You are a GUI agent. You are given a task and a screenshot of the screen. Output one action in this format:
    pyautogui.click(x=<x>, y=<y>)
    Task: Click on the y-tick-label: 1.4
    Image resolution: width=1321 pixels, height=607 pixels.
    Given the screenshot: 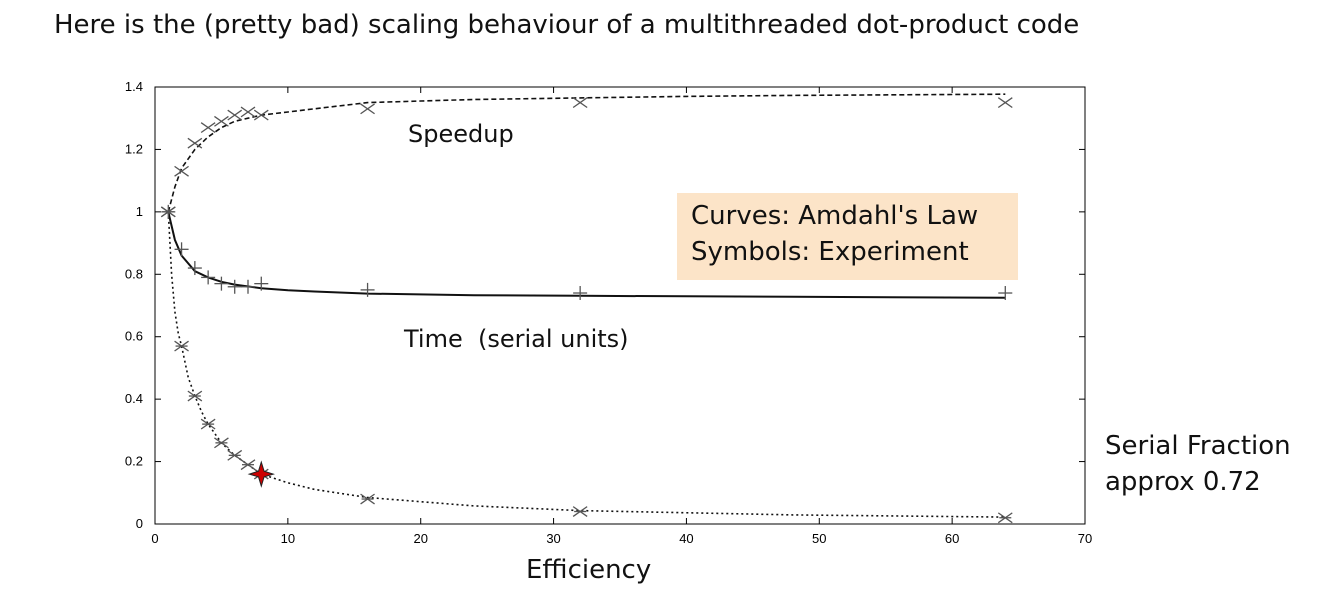 What is the action you would take?
    pyautogui.click(x=134, y=86)
    